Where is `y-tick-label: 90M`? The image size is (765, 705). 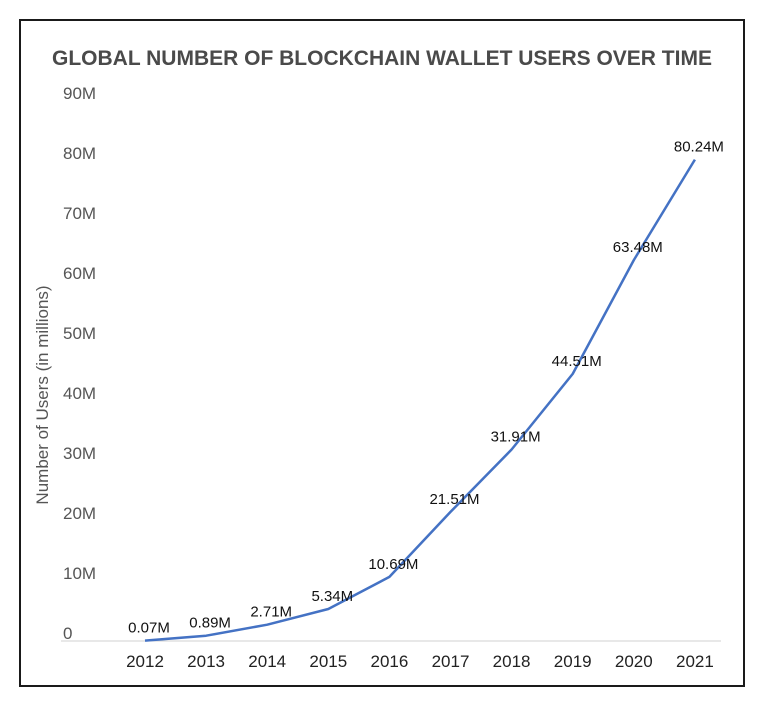 y-tick-label: 90M is located at coordinates (79, 93).